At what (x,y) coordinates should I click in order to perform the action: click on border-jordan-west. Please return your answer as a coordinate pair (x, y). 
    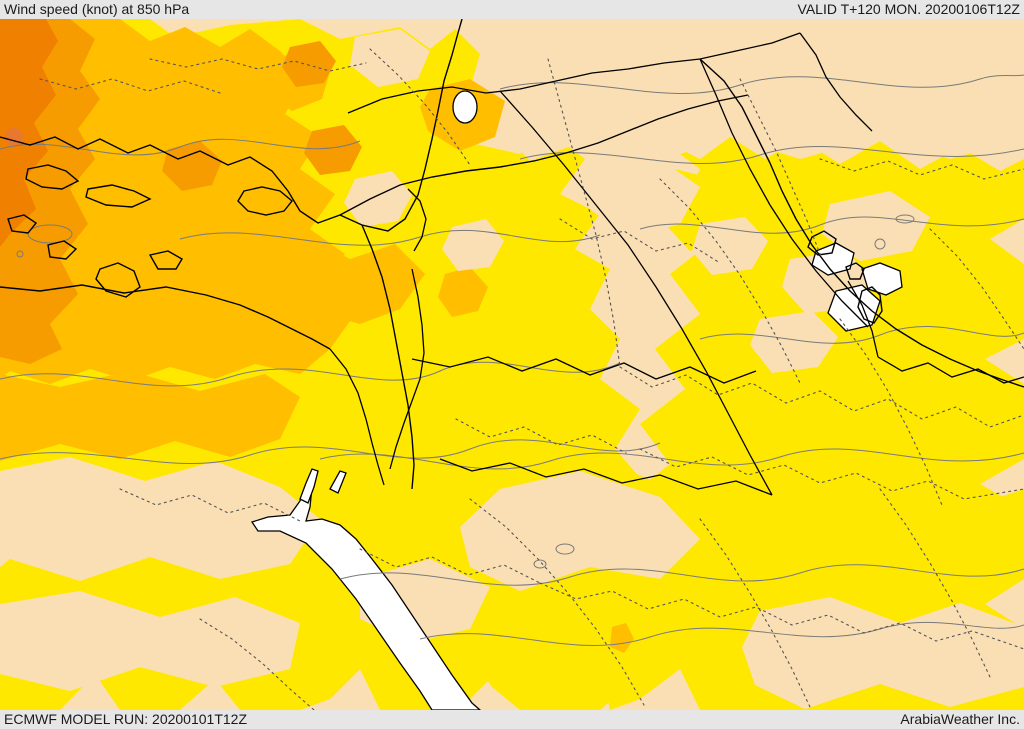
    Looking at the image, I should click on (407, 369).